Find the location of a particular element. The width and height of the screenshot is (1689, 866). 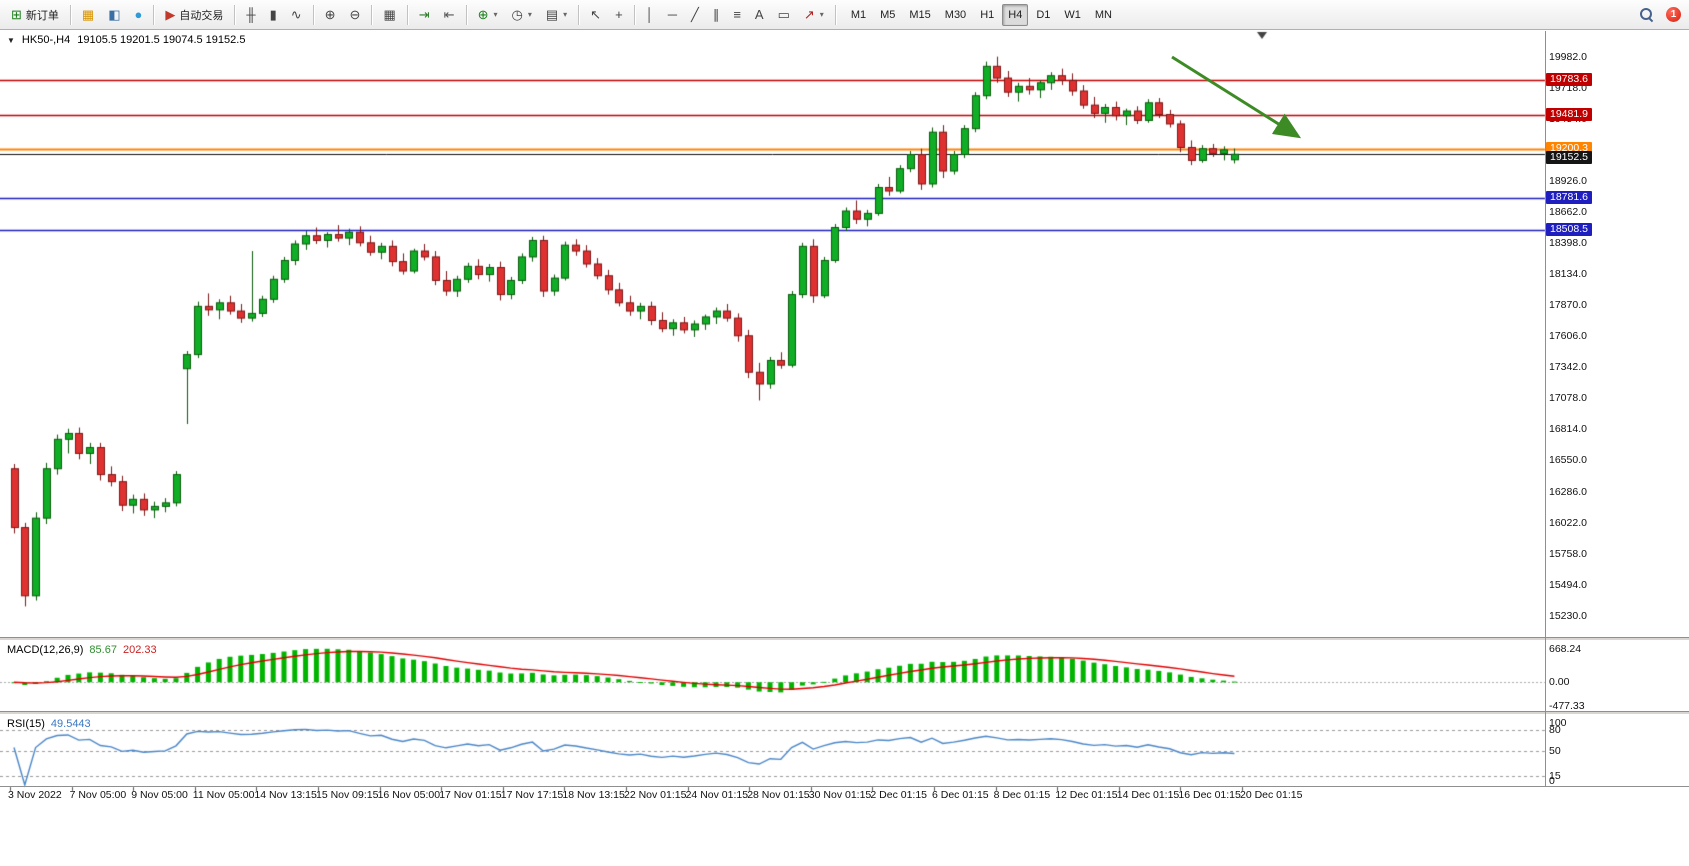

cursor-icon: ↖ is located at coordinates (596, 14).